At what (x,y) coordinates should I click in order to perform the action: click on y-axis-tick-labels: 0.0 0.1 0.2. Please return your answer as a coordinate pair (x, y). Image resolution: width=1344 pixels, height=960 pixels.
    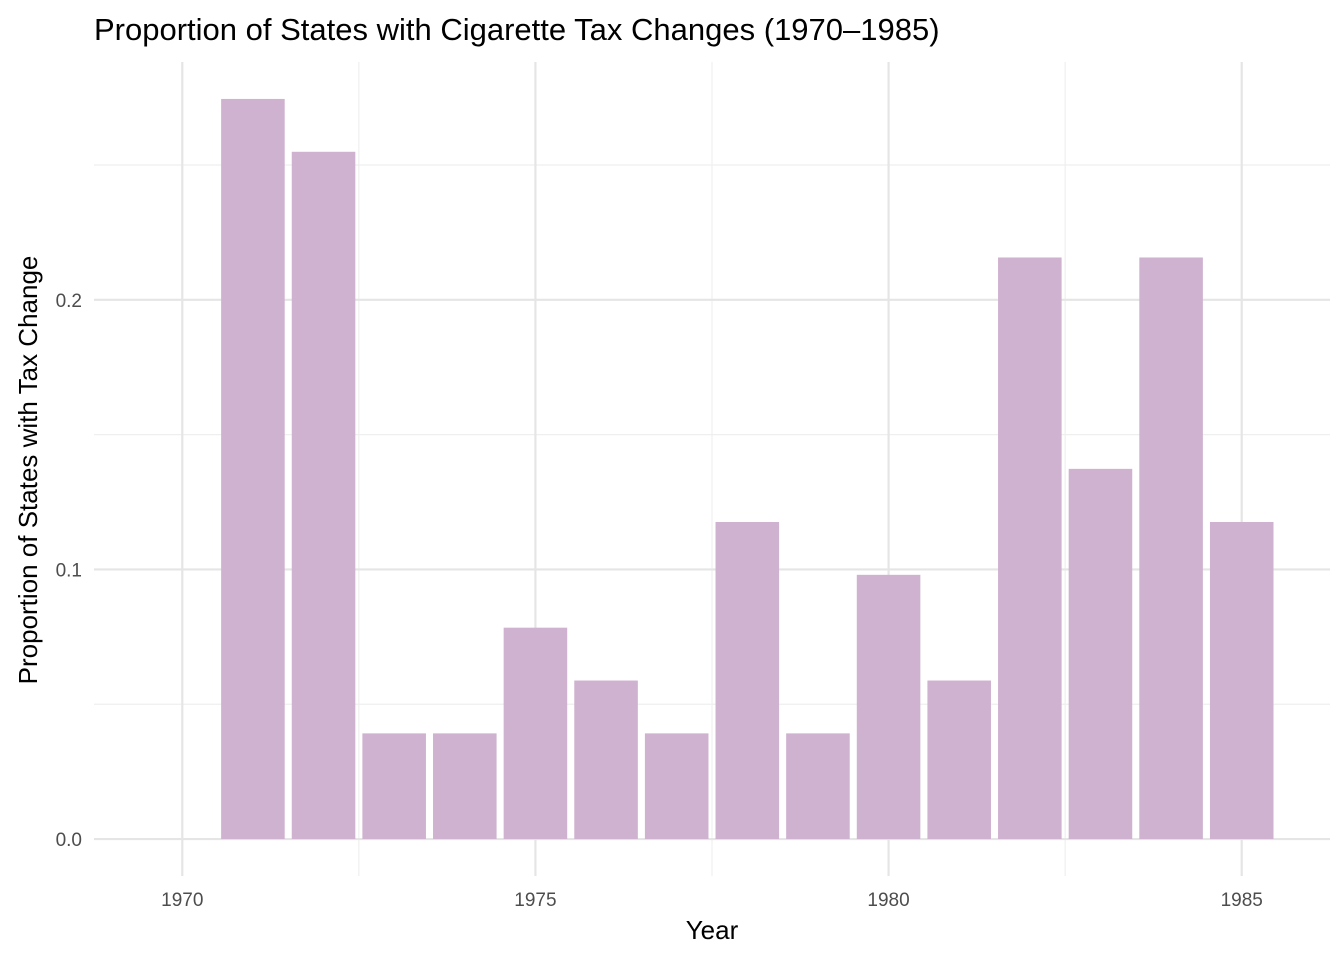
    Looking at the image, I should click on (69, 571).